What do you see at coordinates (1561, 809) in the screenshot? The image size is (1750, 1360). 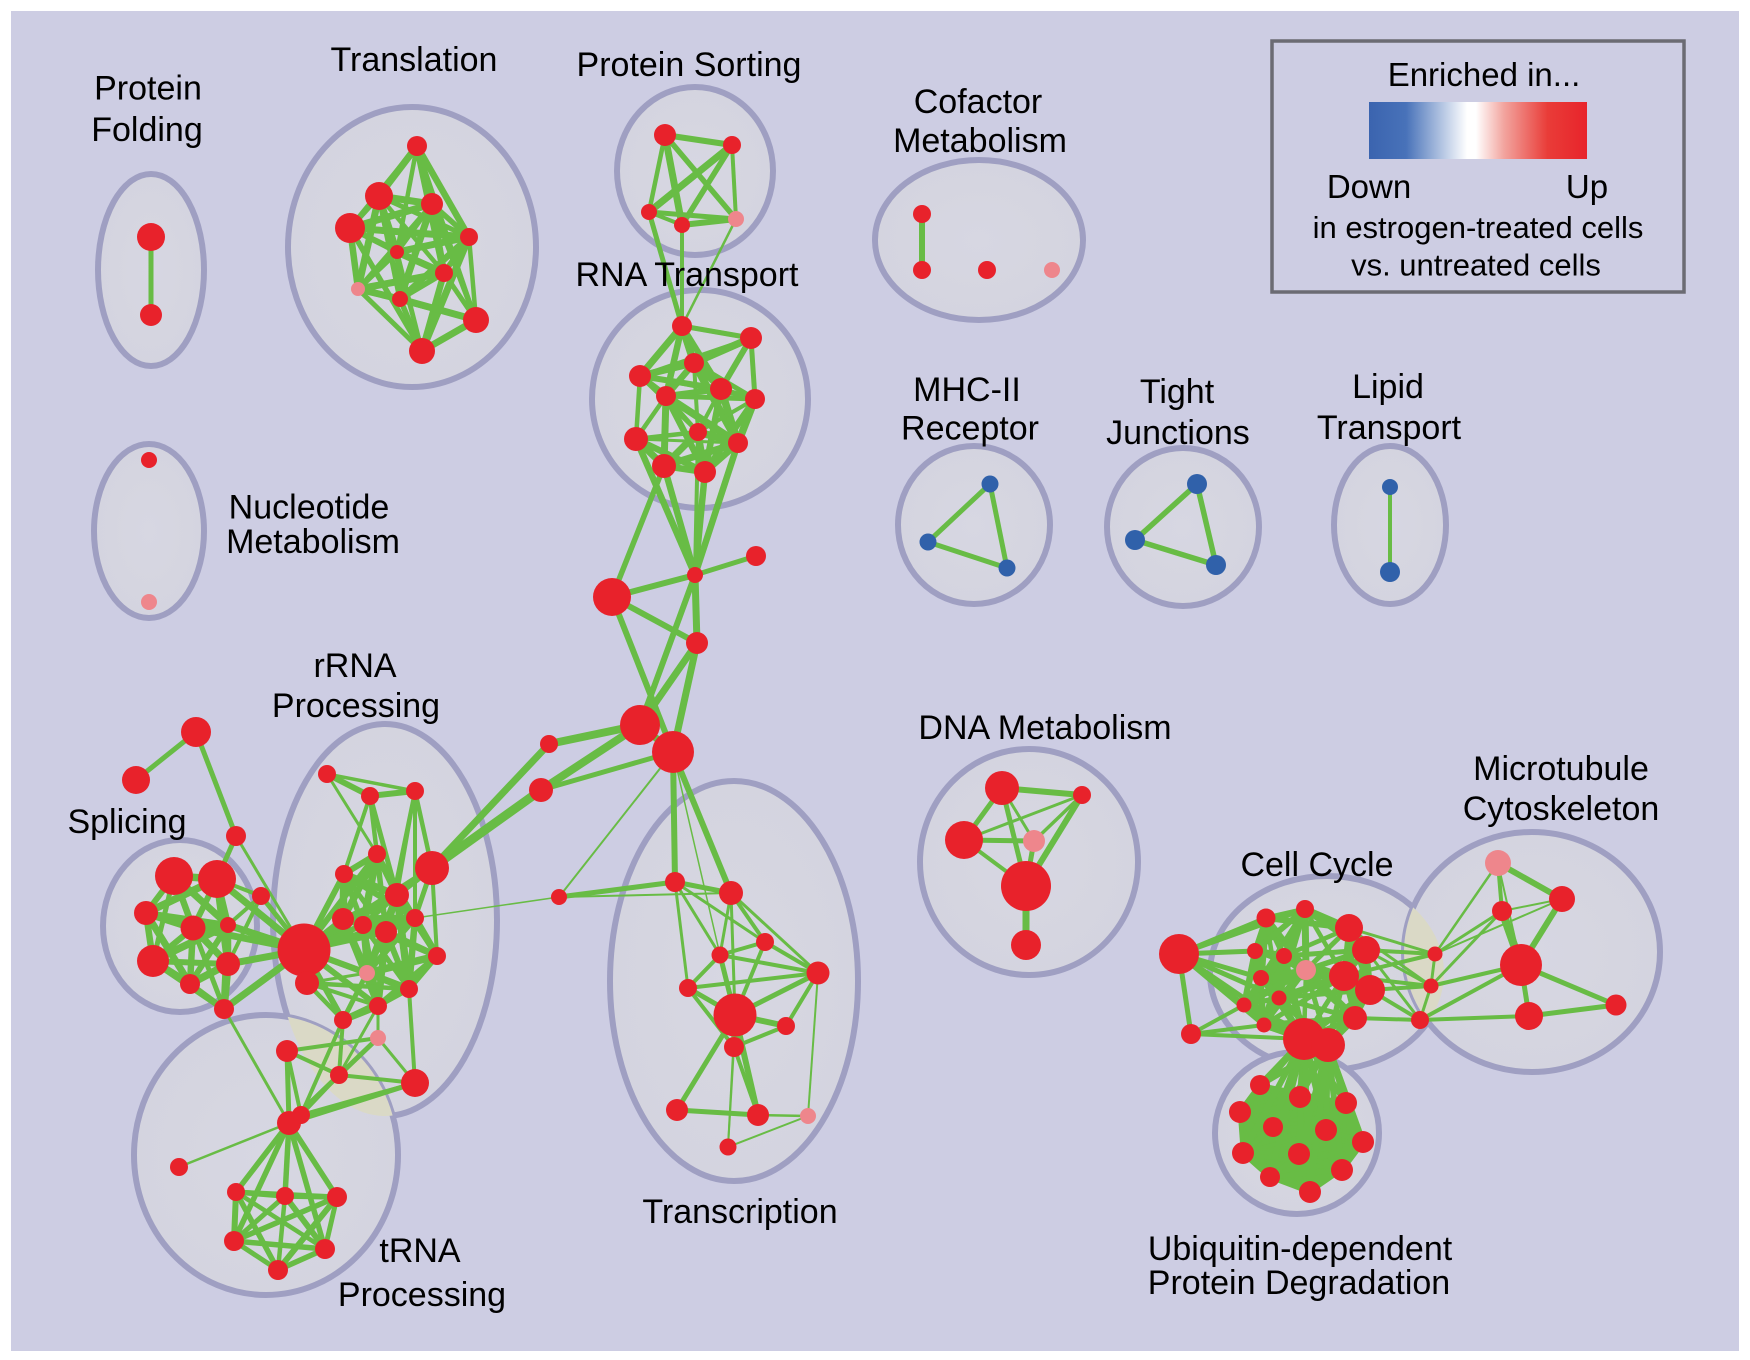 I see `svg-text: Cytoskeleton` at bounding box center [1561, 809].